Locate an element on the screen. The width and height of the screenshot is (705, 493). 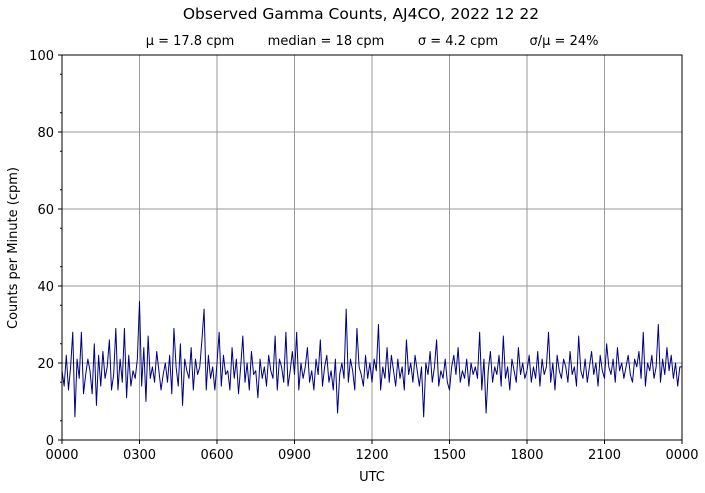
x-tick-label: 2100 is located at coordinates (604, 455).